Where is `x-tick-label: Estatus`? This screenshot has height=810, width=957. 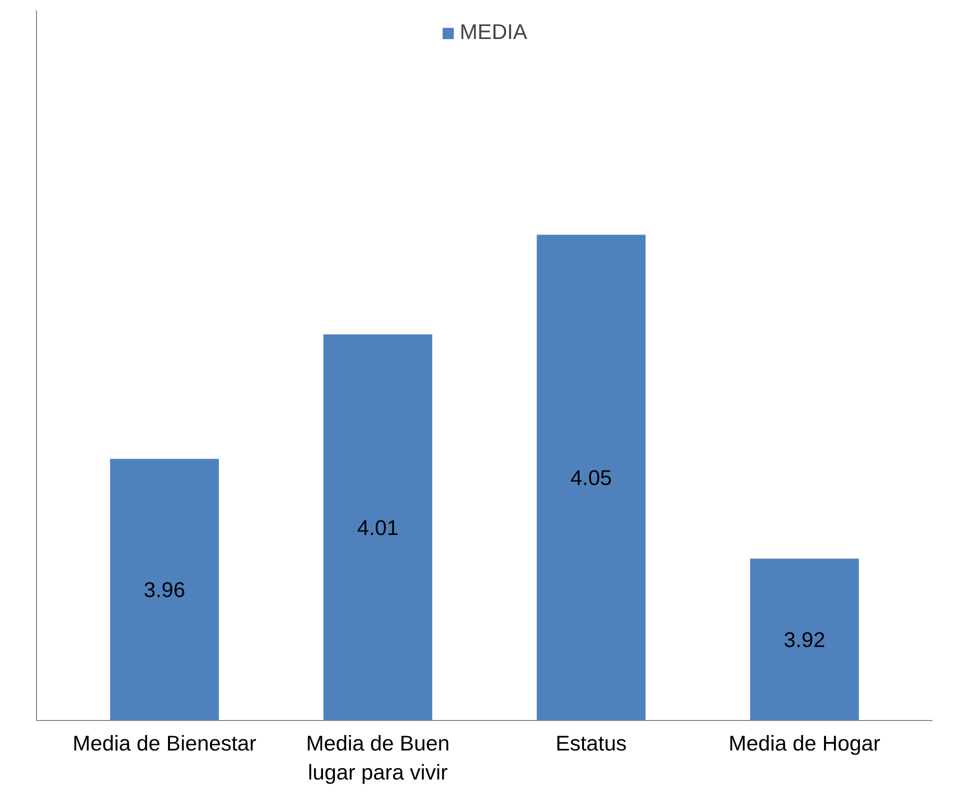
x-tick-label: Estatus is located at coordinates (591, 744).